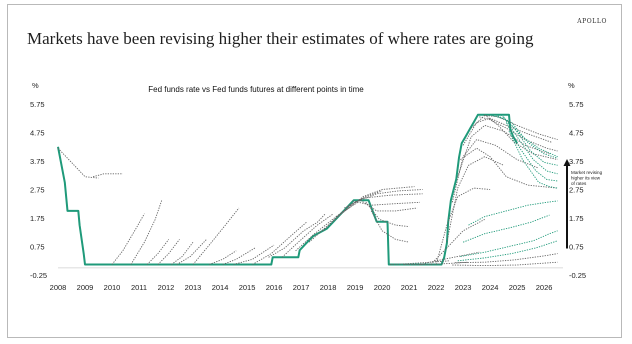  What do you see at coordinates (301, 287) in the screenshot?
I see `x-tick-label: 2017` at bounding box center [301, 287].